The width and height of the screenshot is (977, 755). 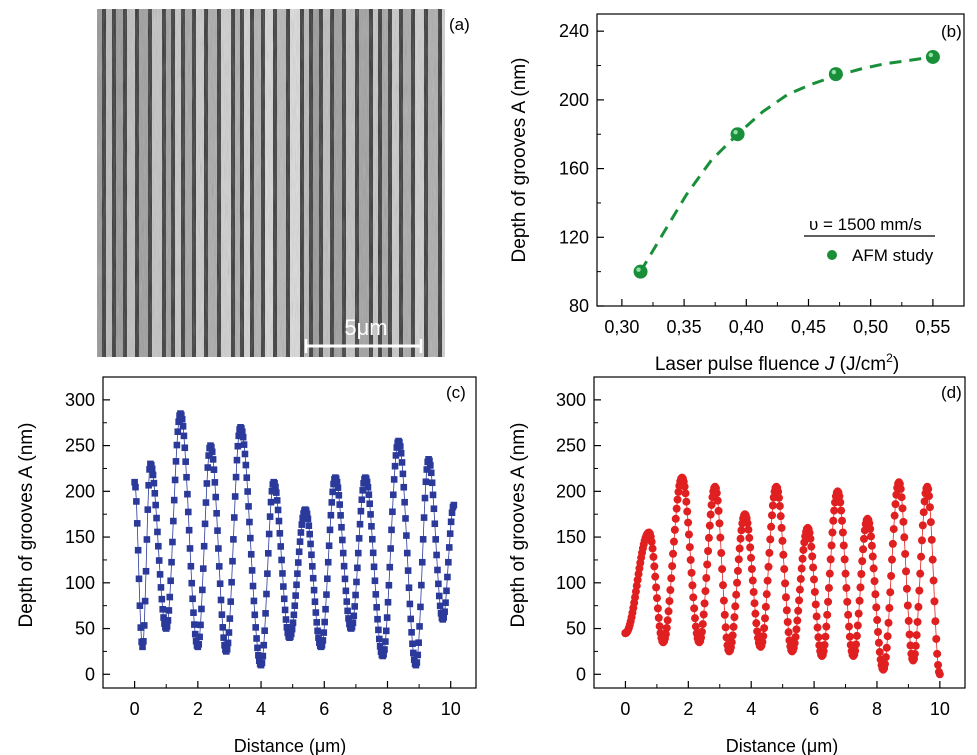 What do you see at coordinates (787, 164) in the screenshot?
I see `data-points-b` at bounding box center [787, 164].